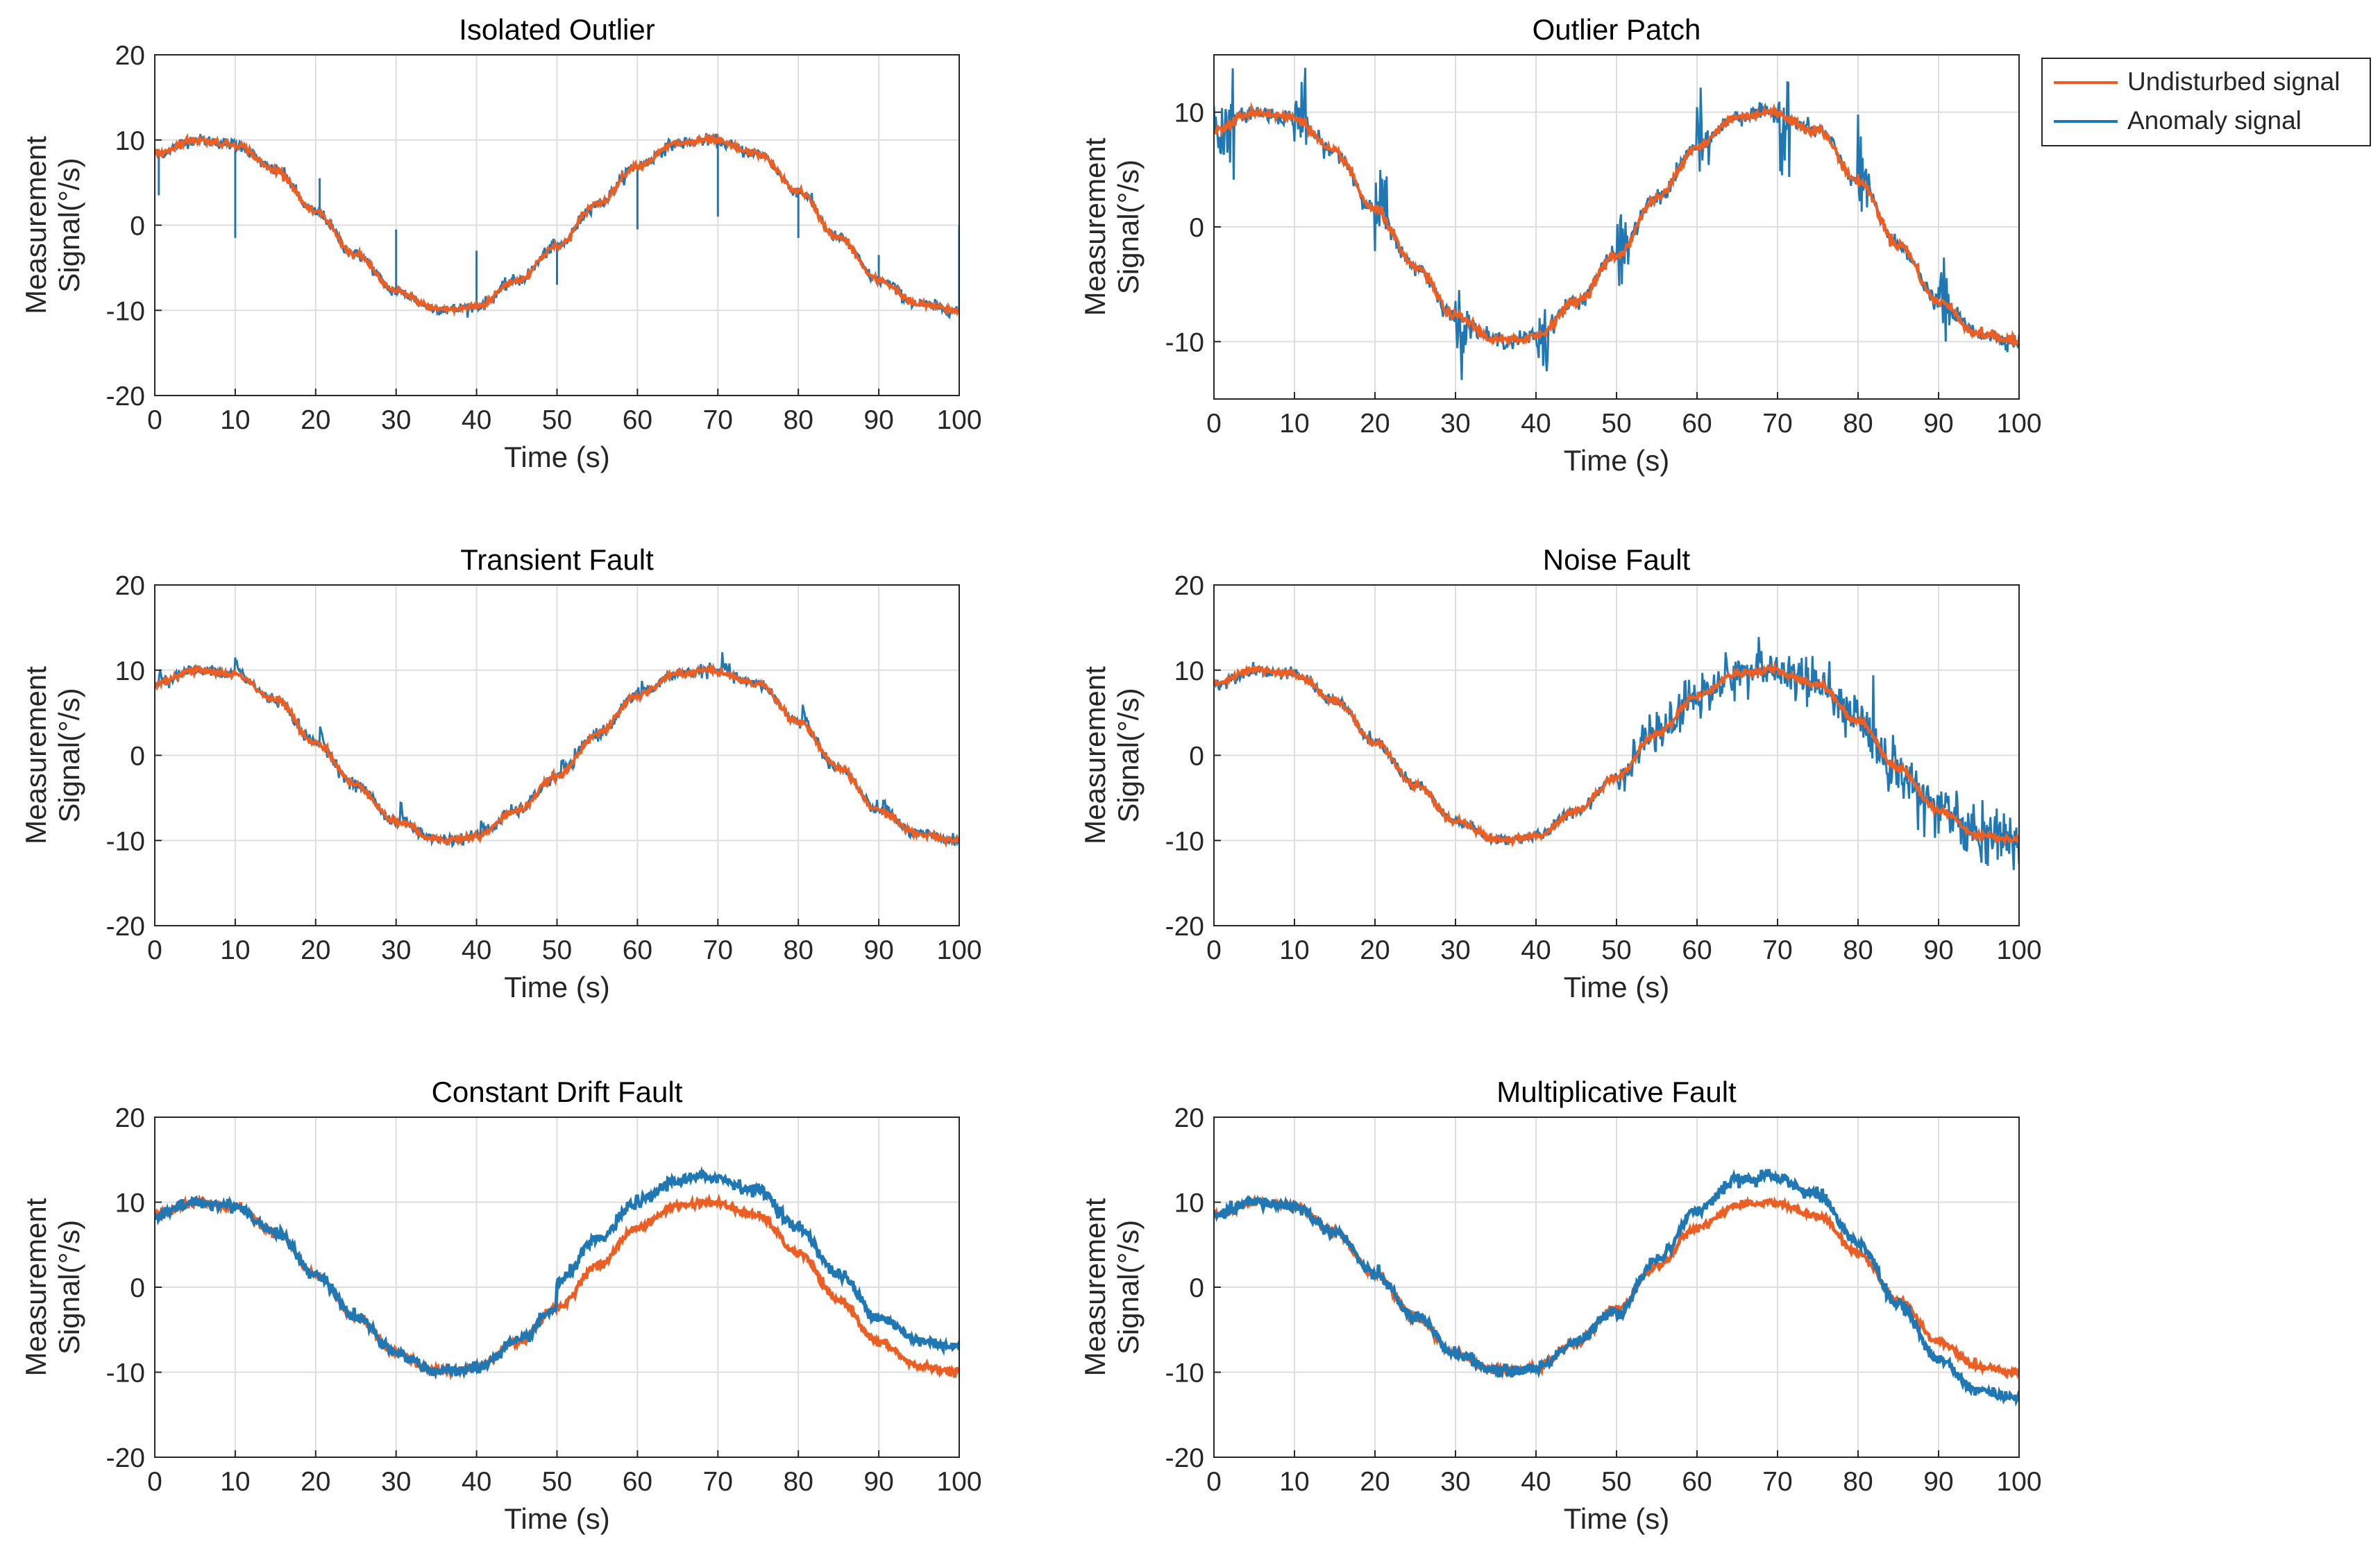 This screenshot has height=1562, width=2380. Describe the element at coordinates (1616, 1092) in the screenshot. I see `chart-title: Multiplicative Fault` at that location.